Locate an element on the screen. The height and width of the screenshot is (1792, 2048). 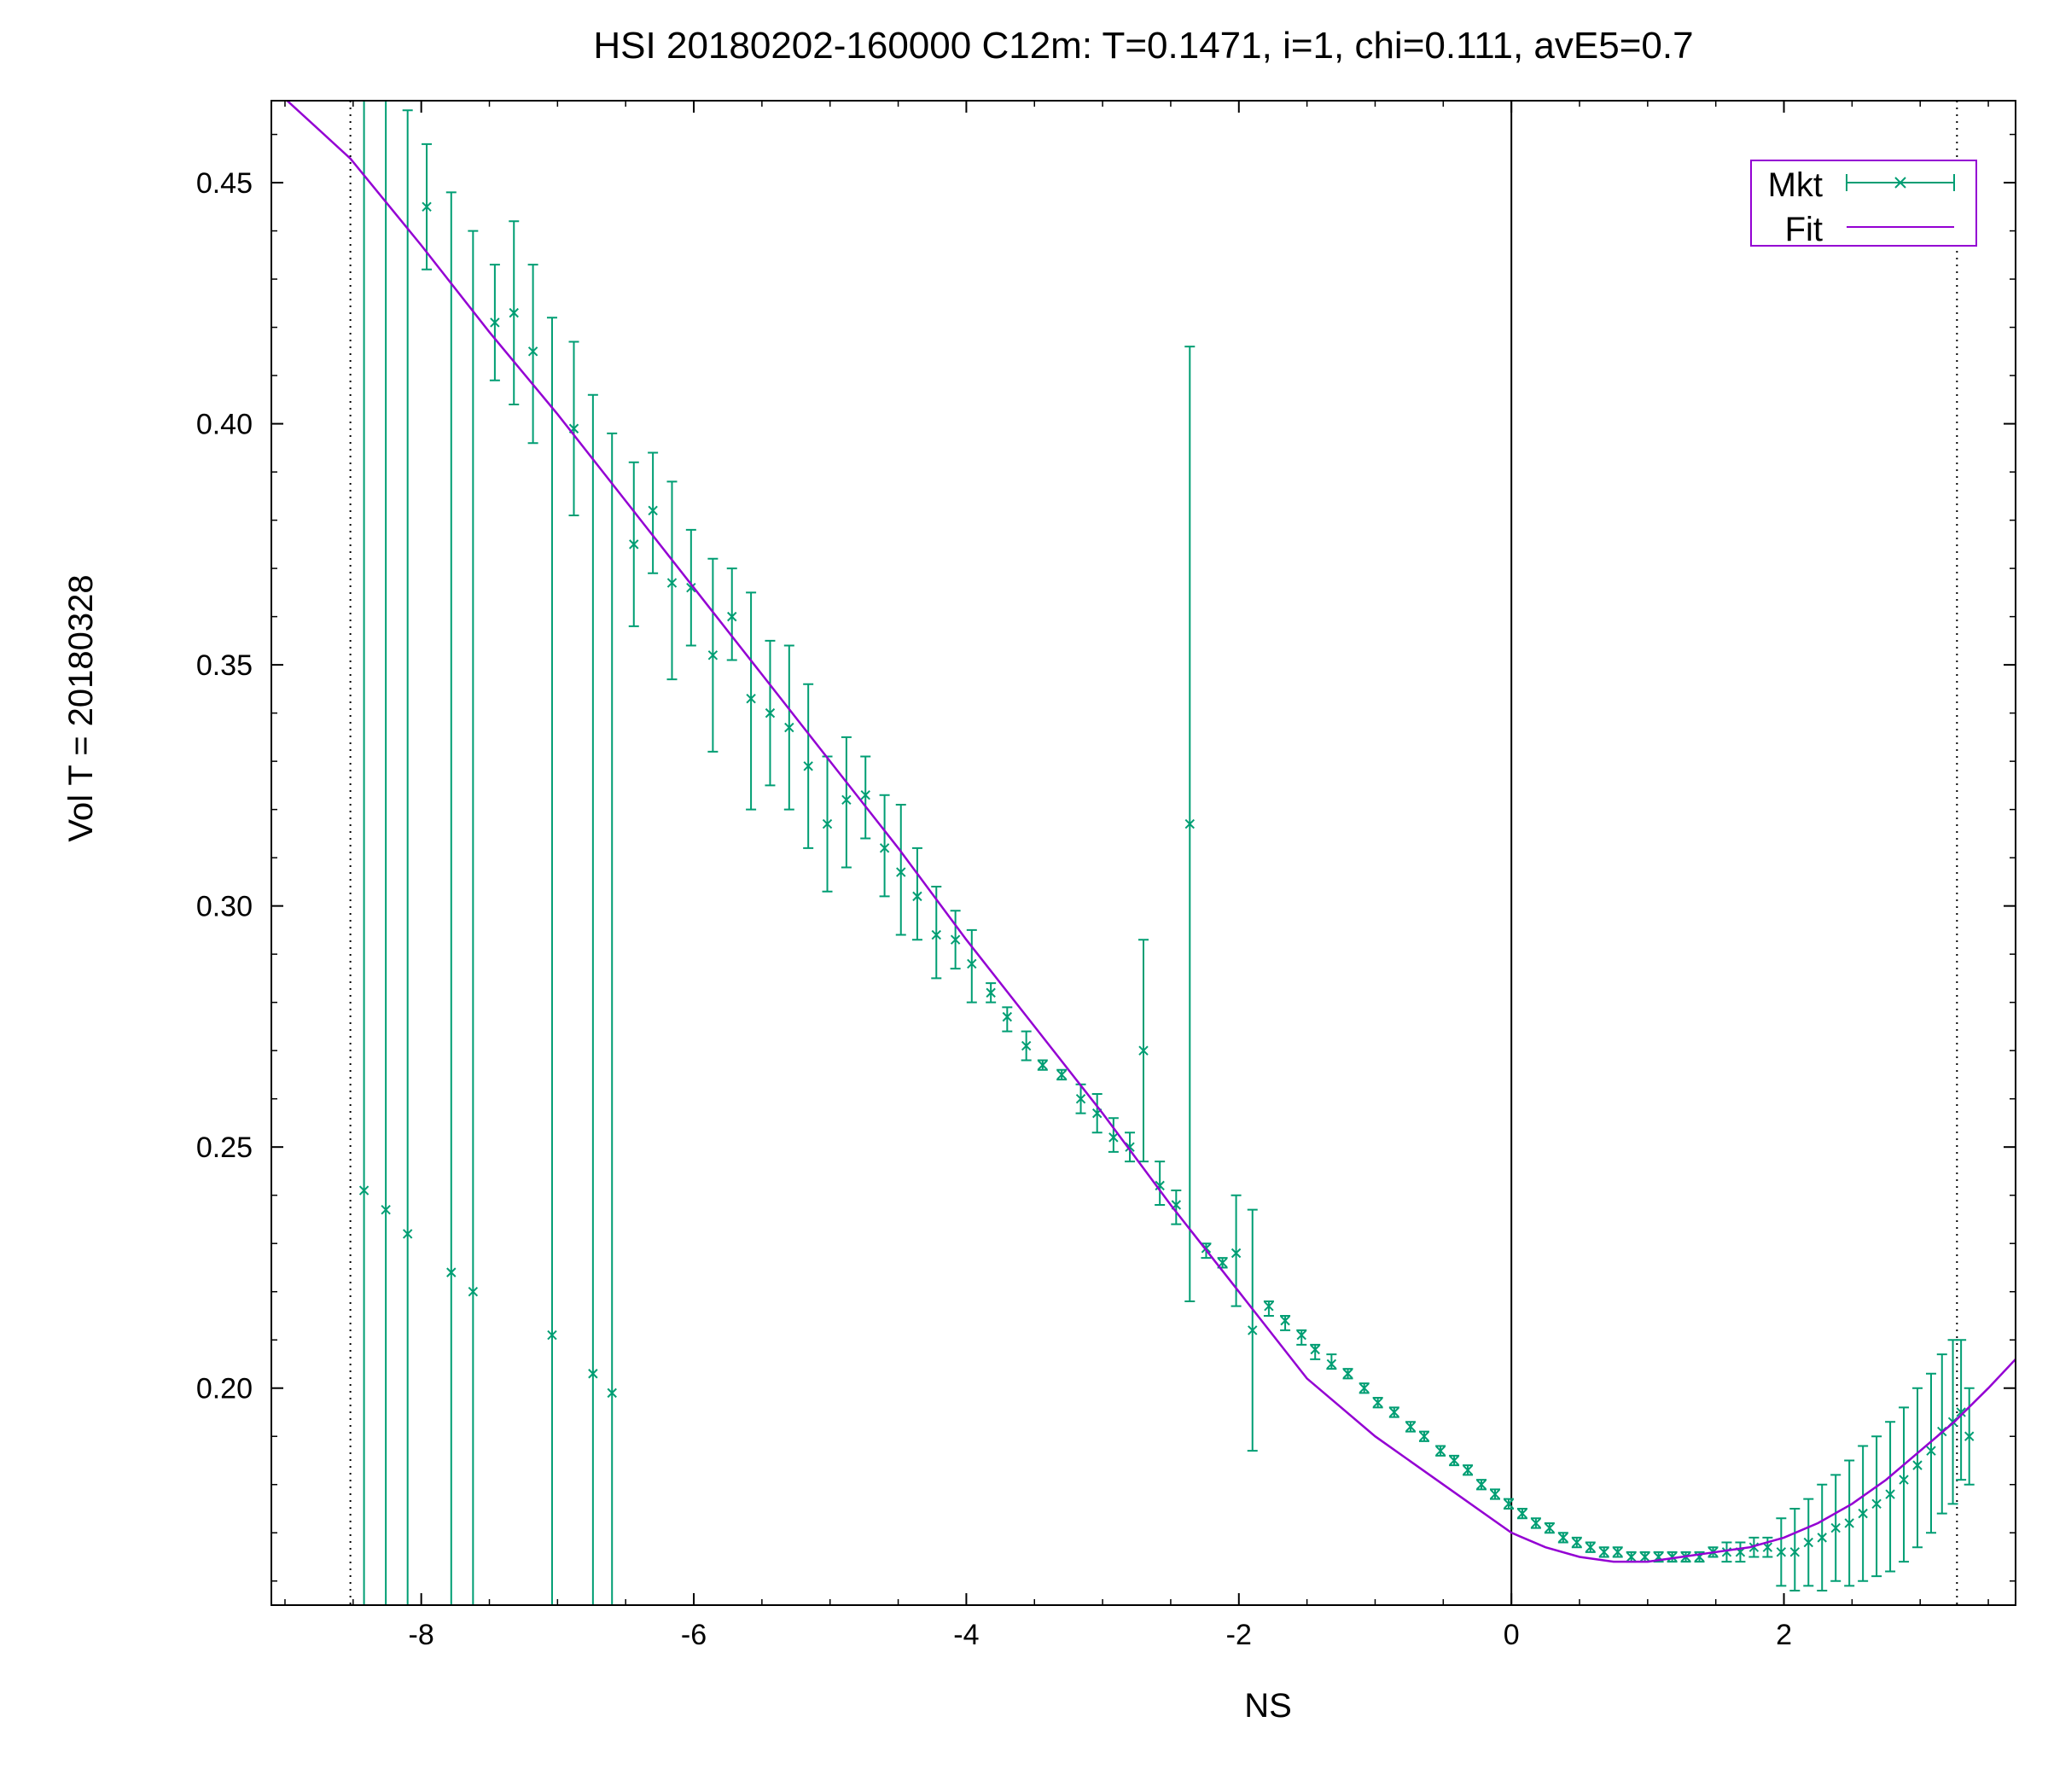
x-tick-label: -8 is located at coordinates (421, 1635).